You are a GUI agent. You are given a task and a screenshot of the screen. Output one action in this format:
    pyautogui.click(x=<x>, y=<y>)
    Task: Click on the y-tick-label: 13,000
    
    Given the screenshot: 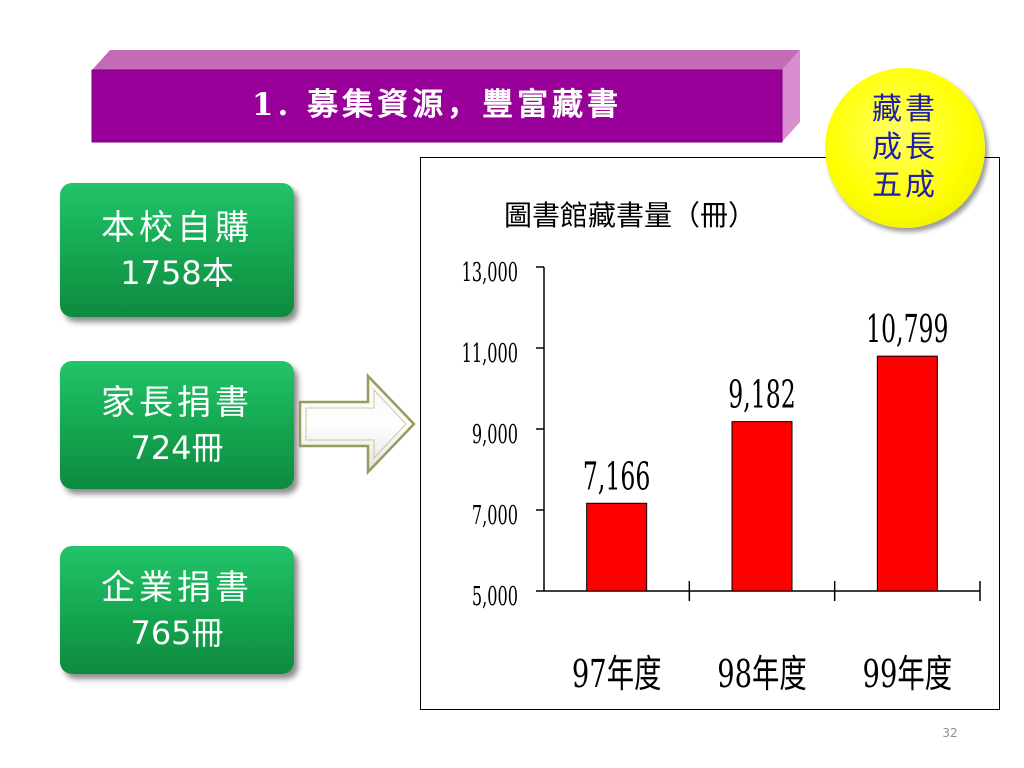 What is the action you would take?
    pyautogui.click(x=490, y=273)
    